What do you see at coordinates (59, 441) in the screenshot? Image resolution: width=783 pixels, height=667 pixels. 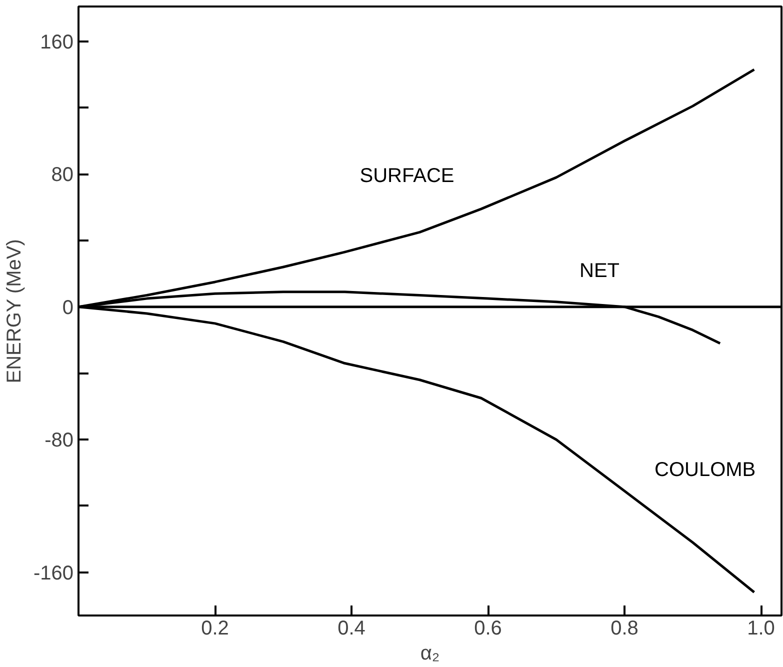 I see `y-tick-label: -80` at bounding box center [59, 441].